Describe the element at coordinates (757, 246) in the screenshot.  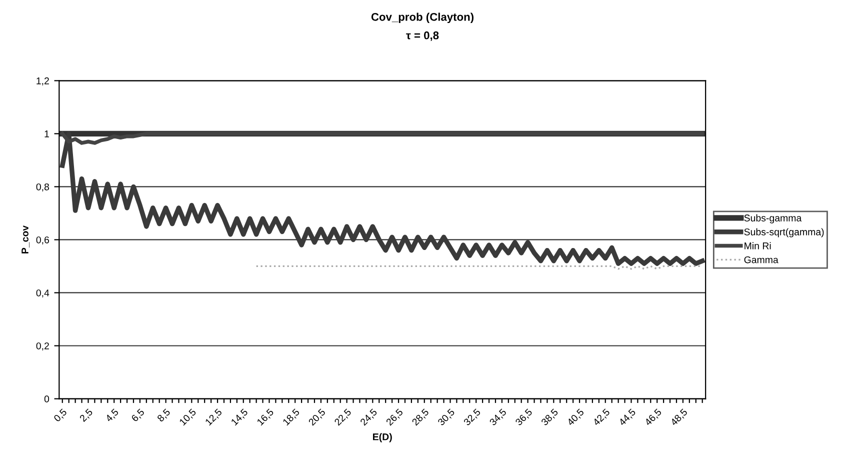
I see `legend-label: Min Ri` at that location.